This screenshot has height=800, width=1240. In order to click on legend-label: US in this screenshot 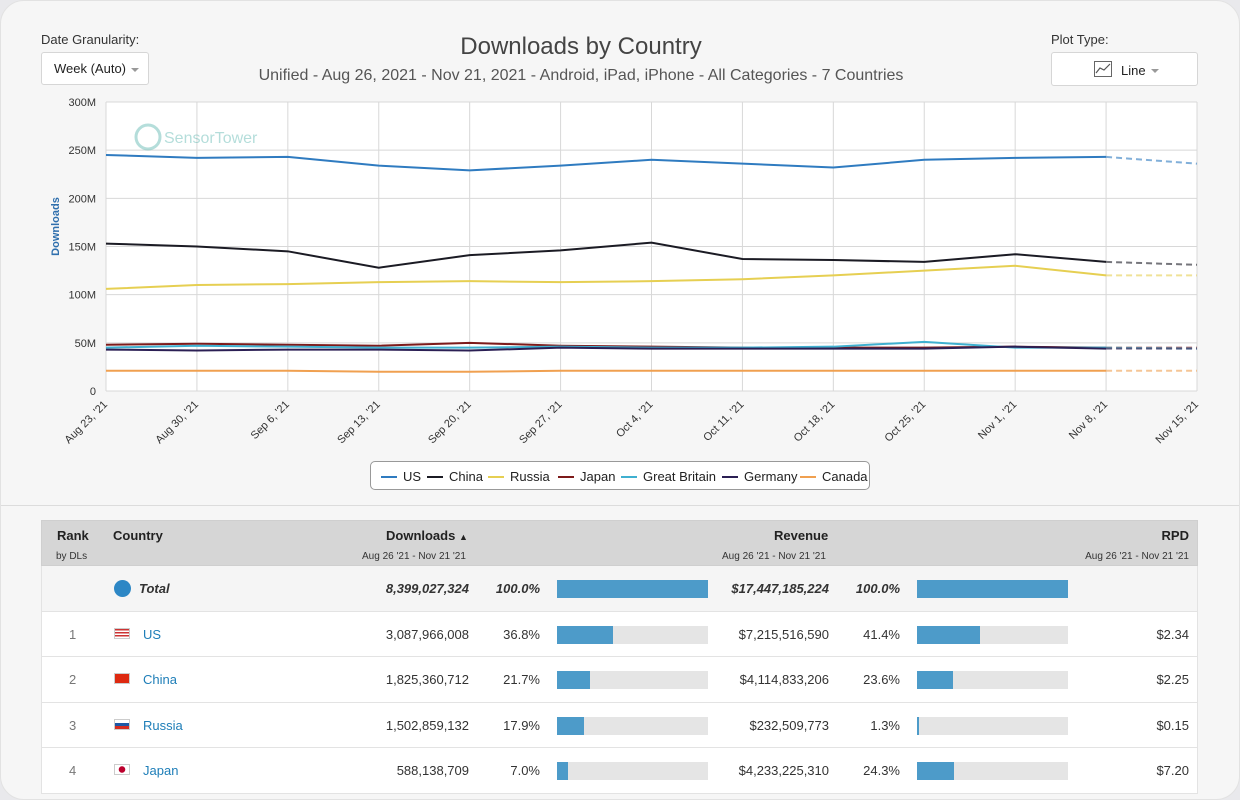, I will do `click(412, 476)`.